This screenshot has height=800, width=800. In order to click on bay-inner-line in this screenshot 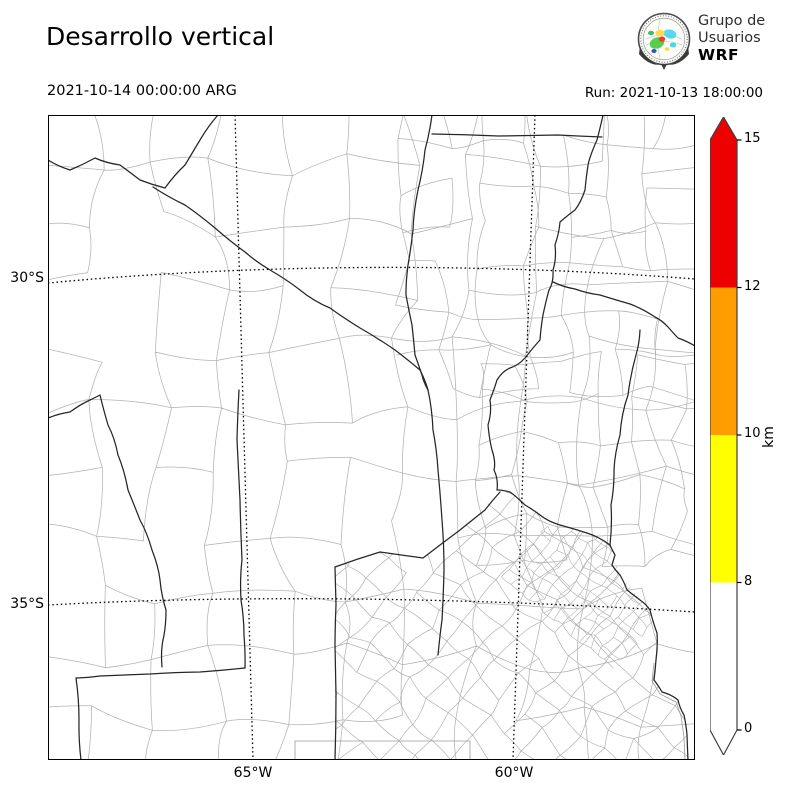, I will do `click(668, 711)`.